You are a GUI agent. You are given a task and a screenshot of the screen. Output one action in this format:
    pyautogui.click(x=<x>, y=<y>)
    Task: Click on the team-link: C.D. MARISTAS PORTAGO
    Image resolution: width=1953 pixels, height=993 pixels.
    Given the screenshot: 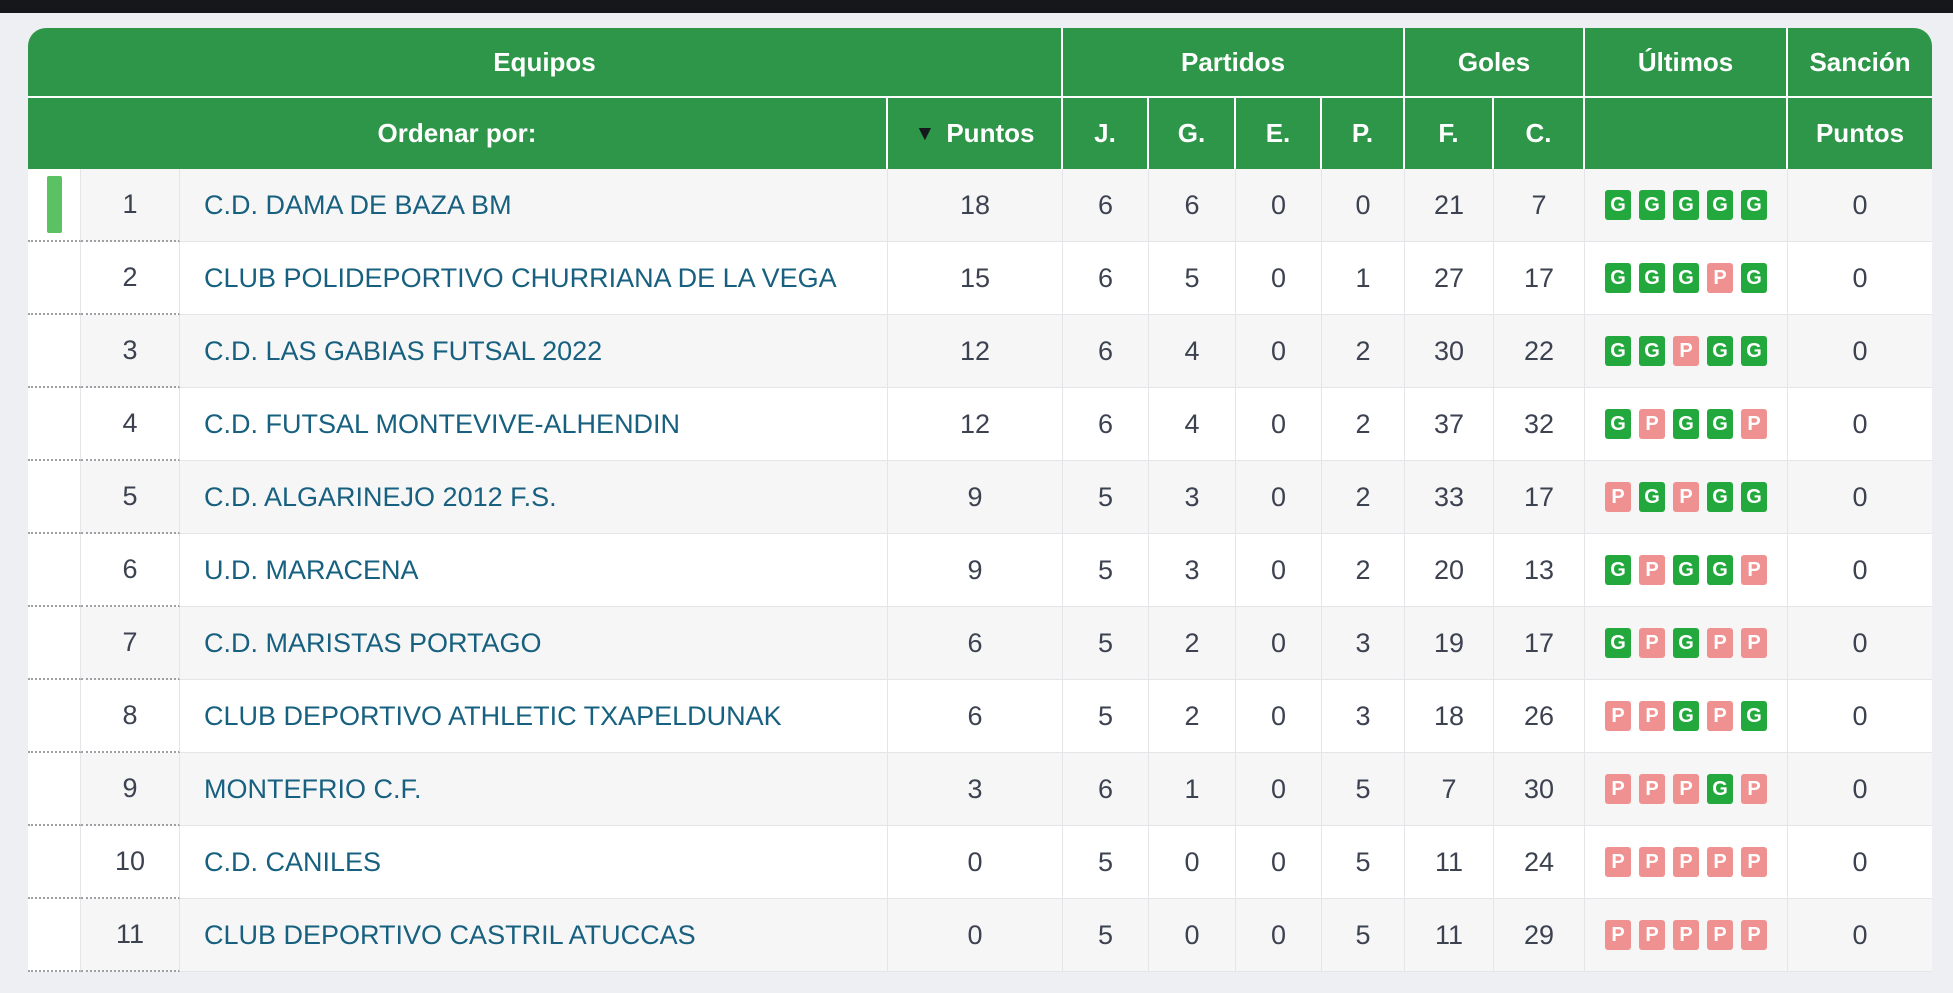 What is the action you would take?
    pyautogui.click(x=373, y=642)
    